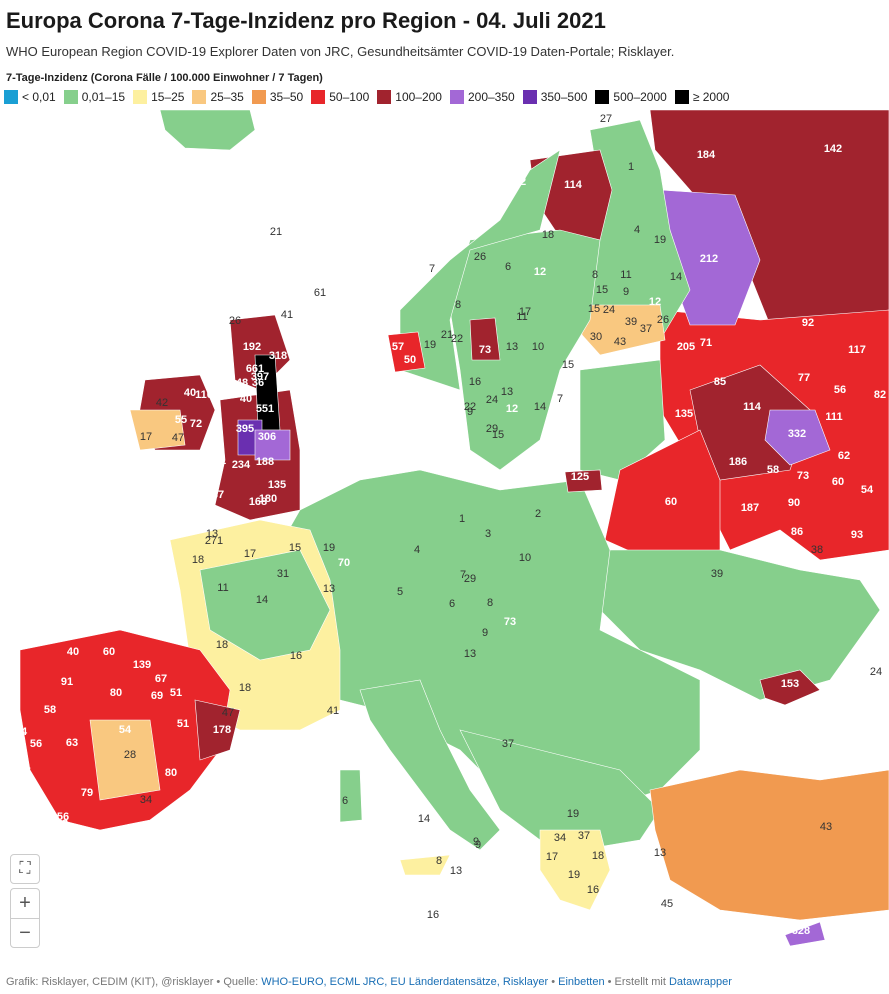 The image size is (889, 994). I want to click on zoom-out-button: −, so click(25, 933).